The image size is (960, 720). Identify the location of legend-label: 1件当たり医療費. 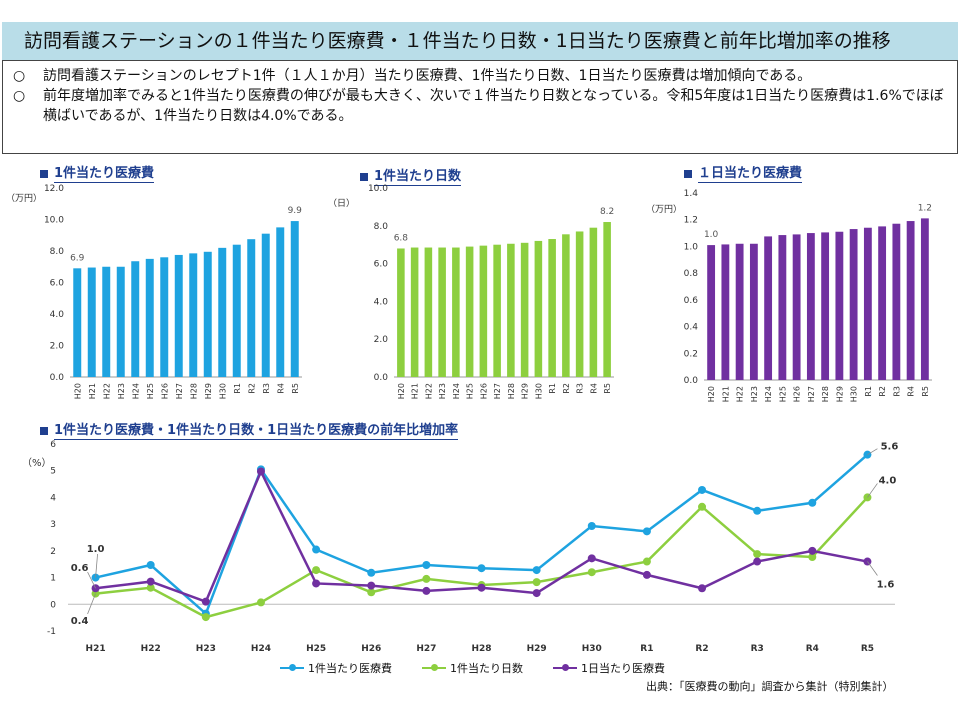
(350, 668).